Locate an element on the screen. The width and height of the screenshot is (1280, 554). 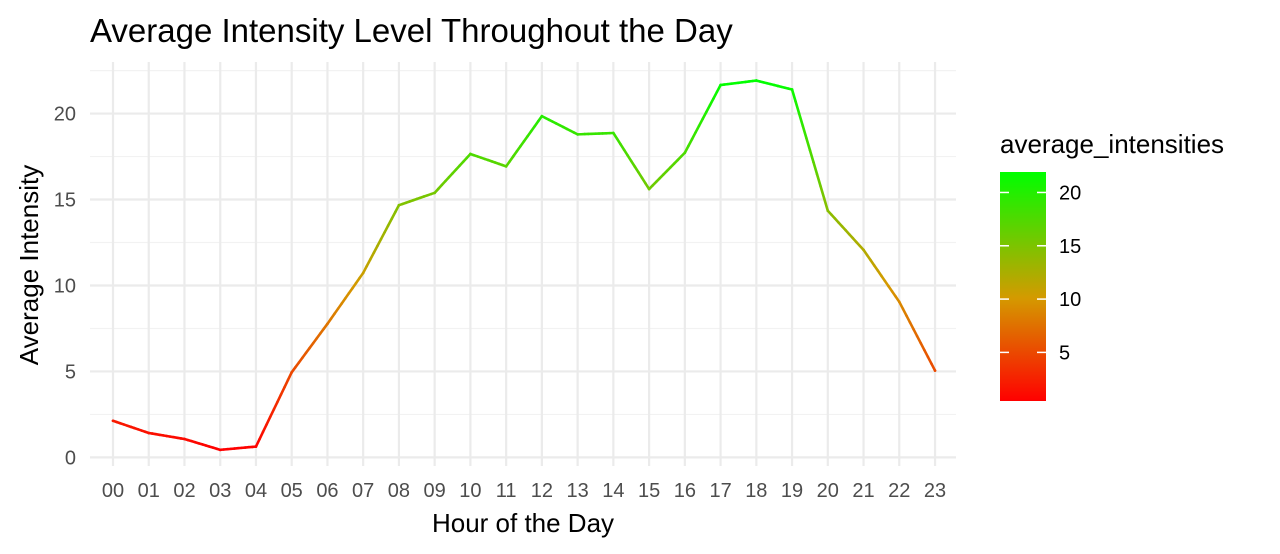
x-tick-label: 06 is located at coordinates (327, 491).